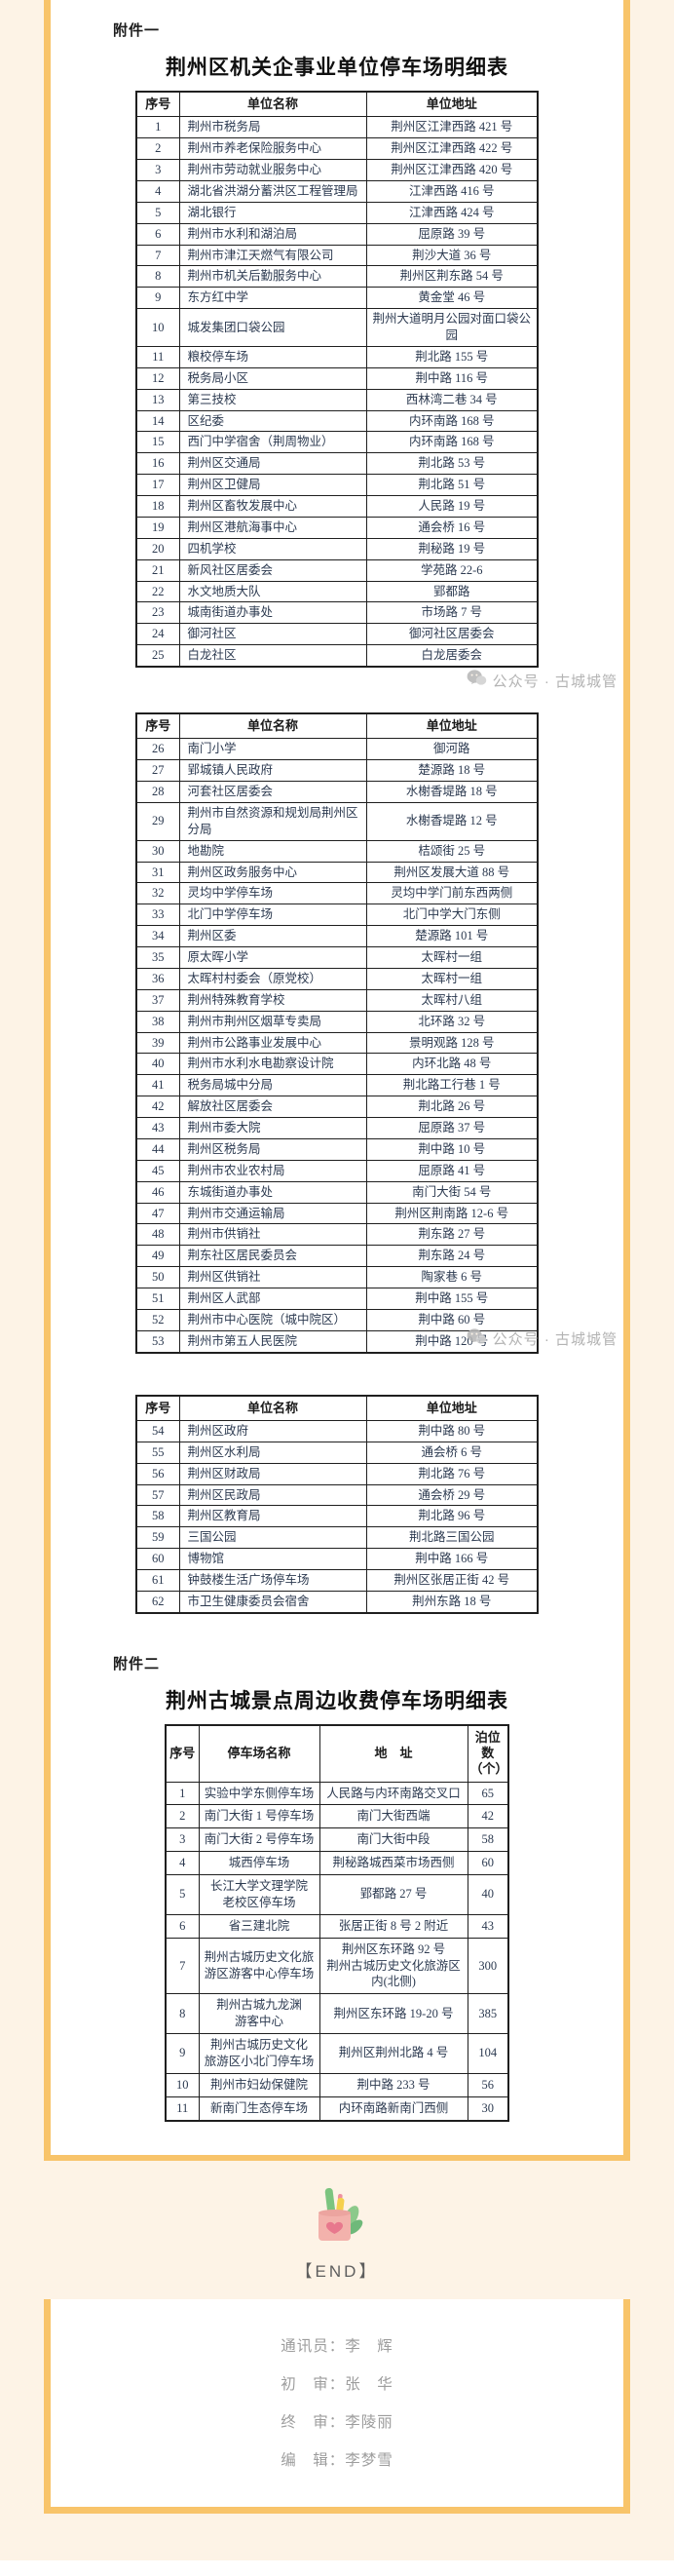 The width and height of the screenshot is (674, 2576). Describe the element at coordinates (452, 170) in the screenshot. I see `table-cell: 荆州区江津西路 420 号` at that location.